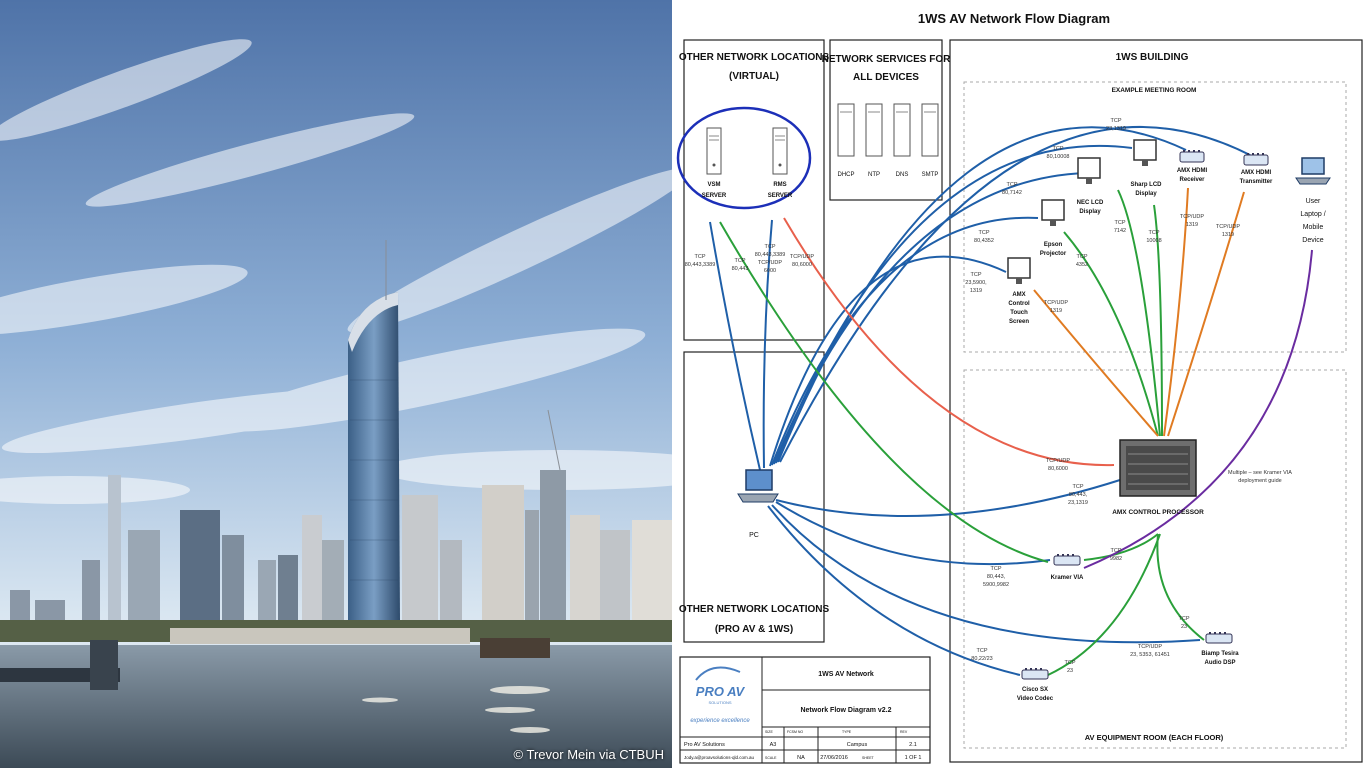 This screenshot has height=768, width=1366. Describe the element at coordinates (714, 151) in the screenshot. I see `vsm-server-icon` at that location.